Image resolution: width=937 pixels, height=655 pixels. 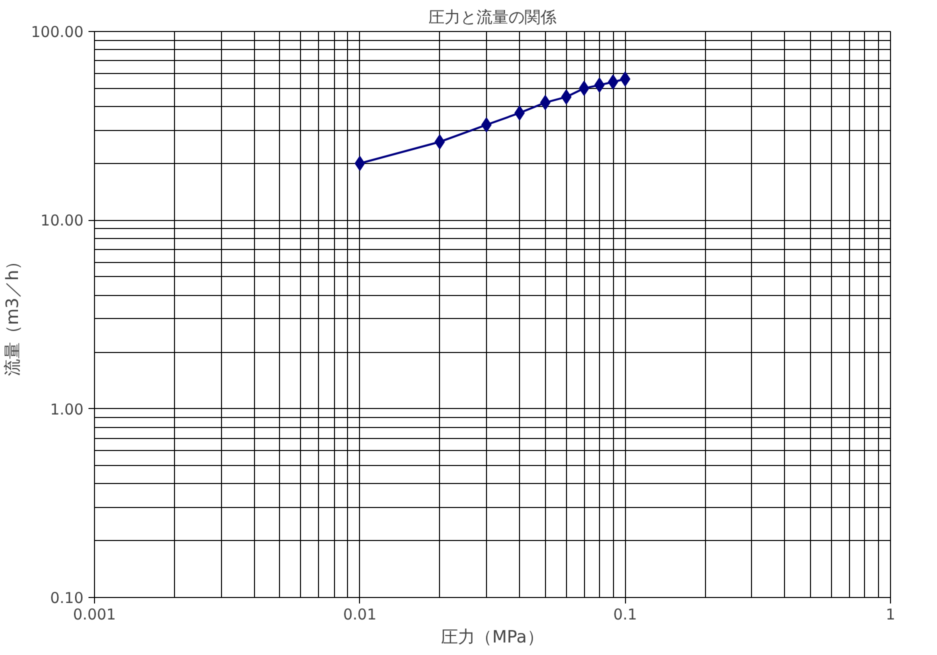 What do you see at coordinates (492, 638) in the screenshot?
I see `x-axis-title: 圧力（MPa）` at bounding box center [492, 638].